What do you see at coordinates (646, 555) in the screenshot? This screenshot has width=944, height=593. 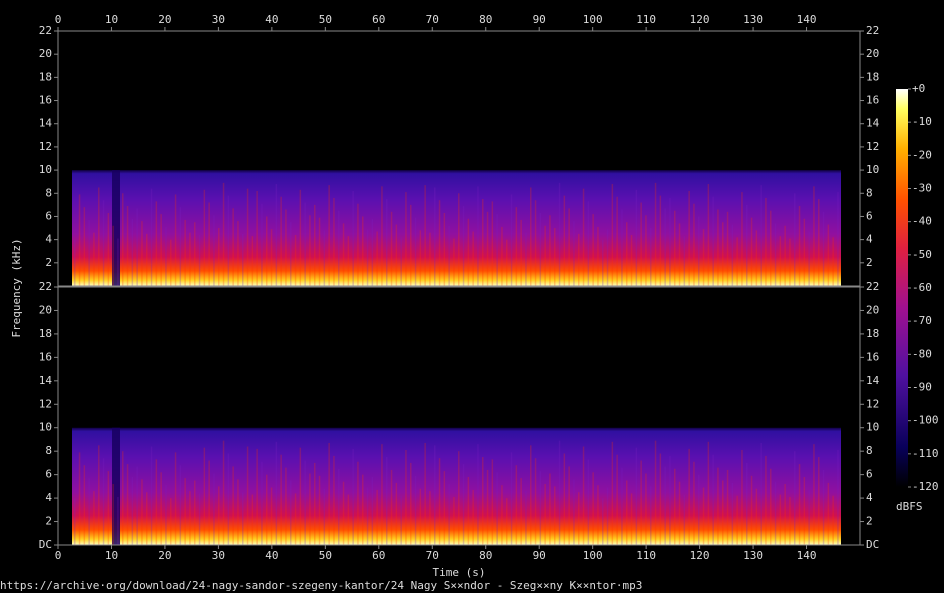 I see `x-tick-label: 110` at bounding box center [646, 555].